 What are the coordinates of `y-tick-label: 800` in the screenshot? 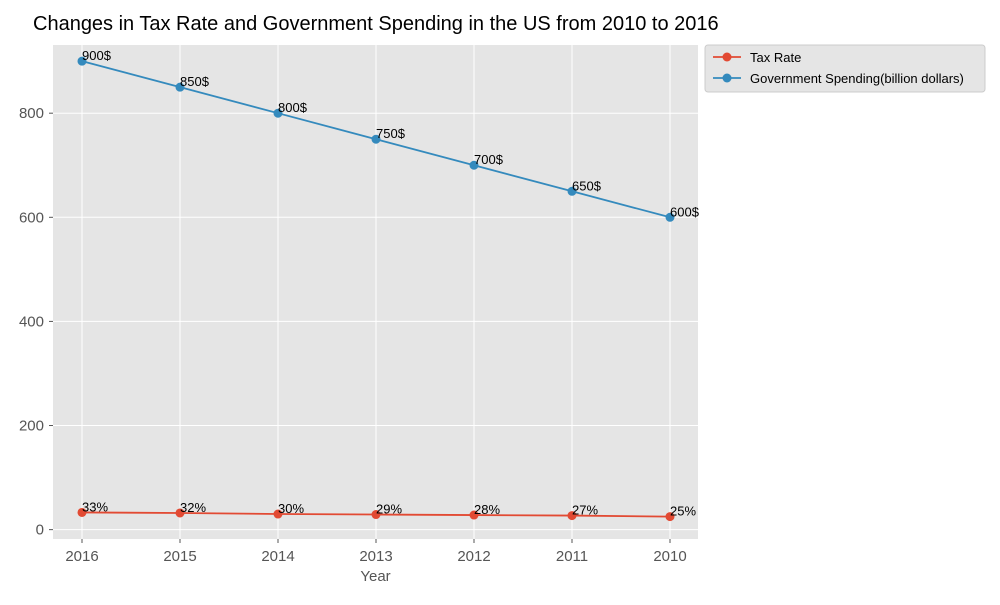 It's located at (31, 113).